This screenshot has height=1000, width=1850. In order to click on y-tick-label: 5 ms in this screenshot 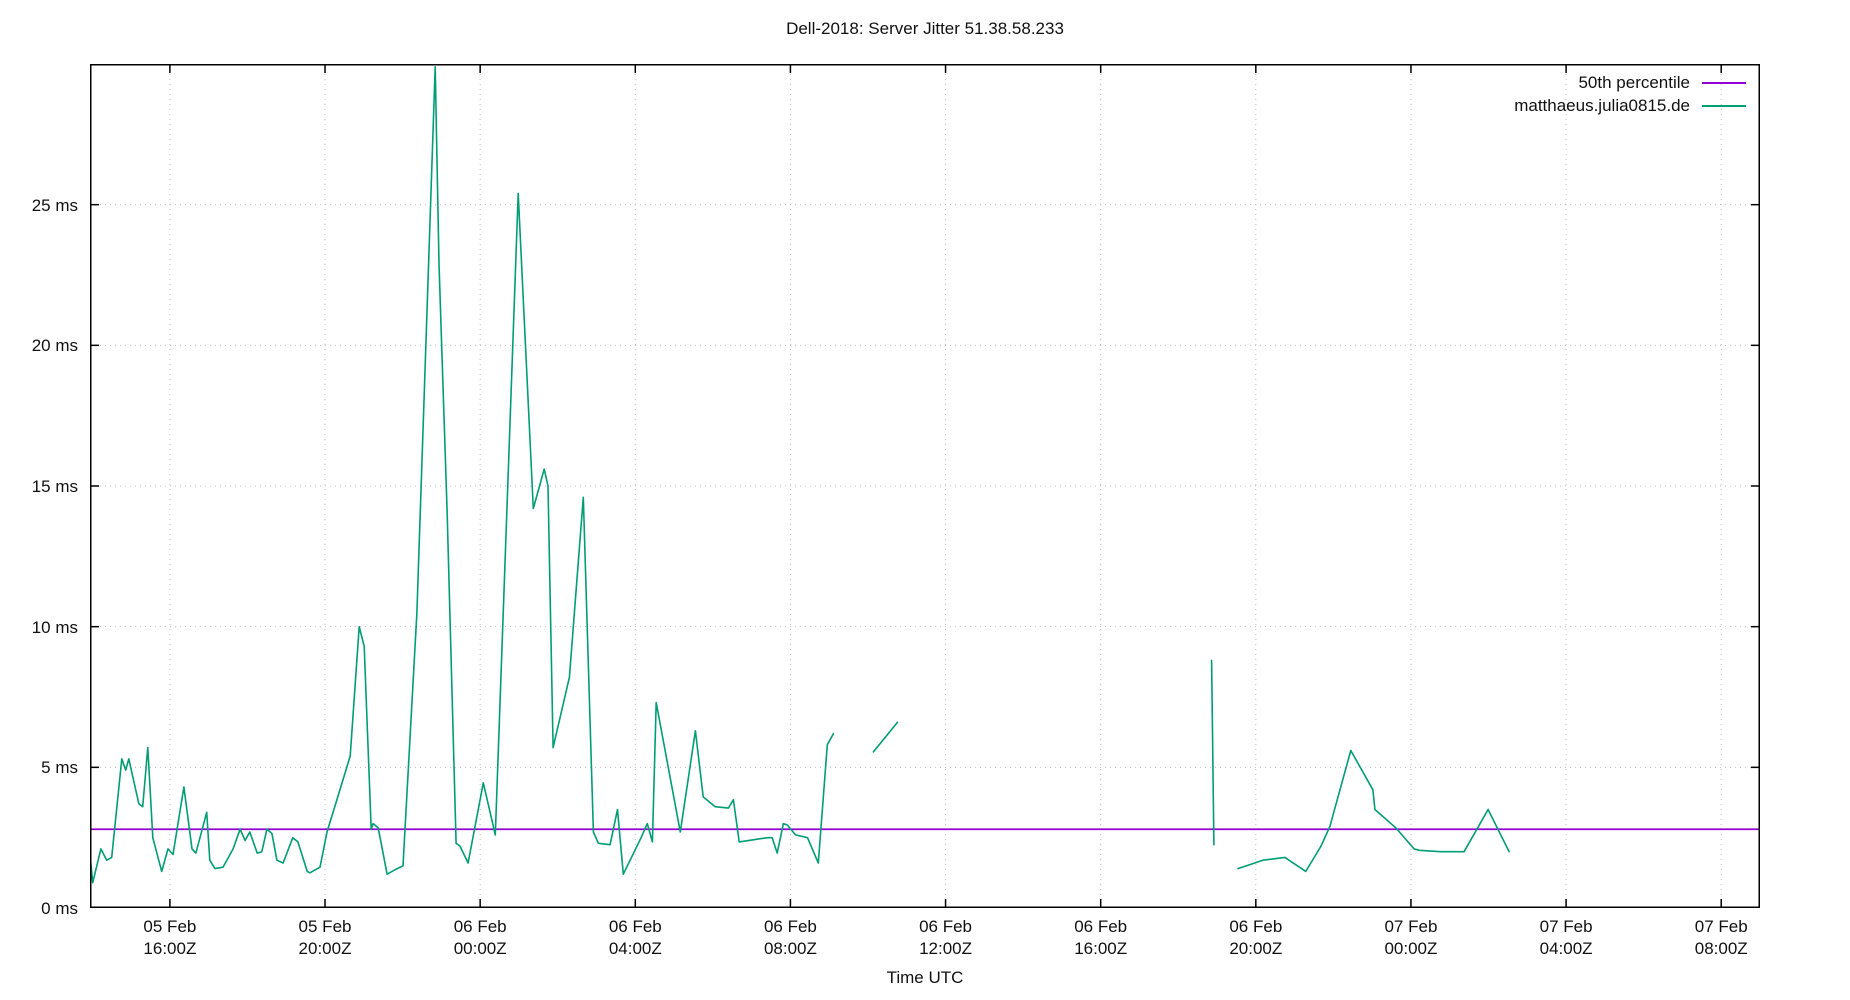, I will do `click(59, 768)`.